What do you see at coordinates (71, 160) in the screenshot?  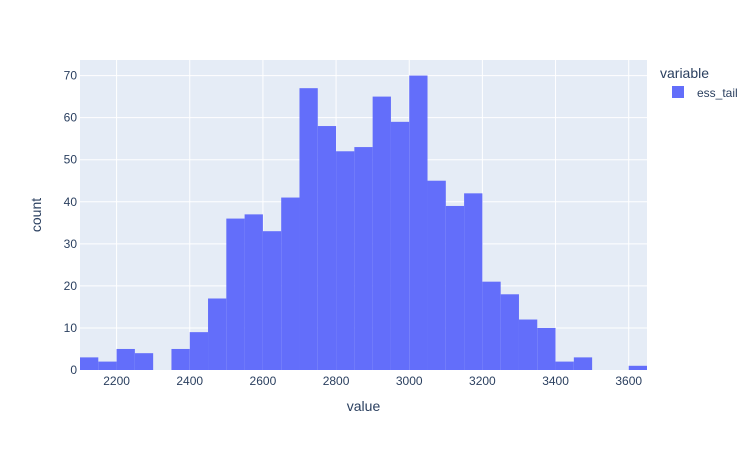 I see `y-tick-label: 50` at bounding box center [71, 160].